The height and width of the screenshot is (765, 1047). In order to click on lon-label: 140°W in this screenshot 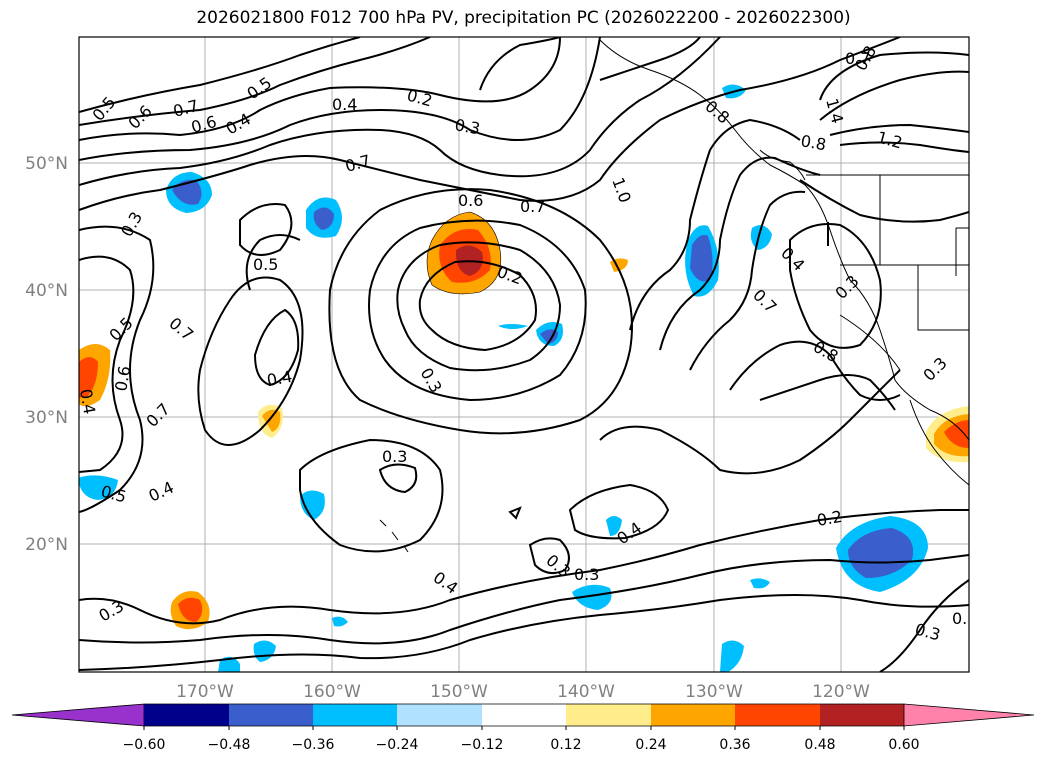, I will do `click(586, 692)`.